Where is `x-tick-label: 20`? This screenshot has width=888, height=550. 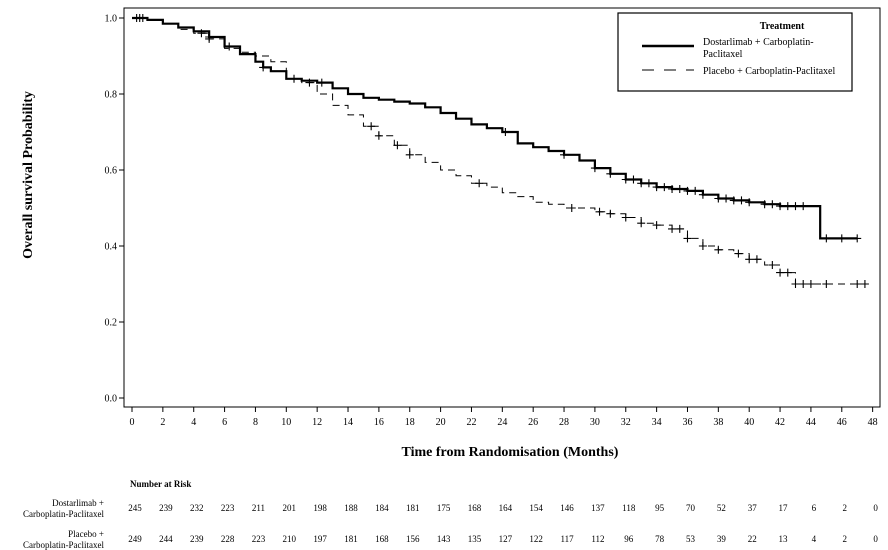 x-tick-label: 20 is located at coordinates (441, 422).